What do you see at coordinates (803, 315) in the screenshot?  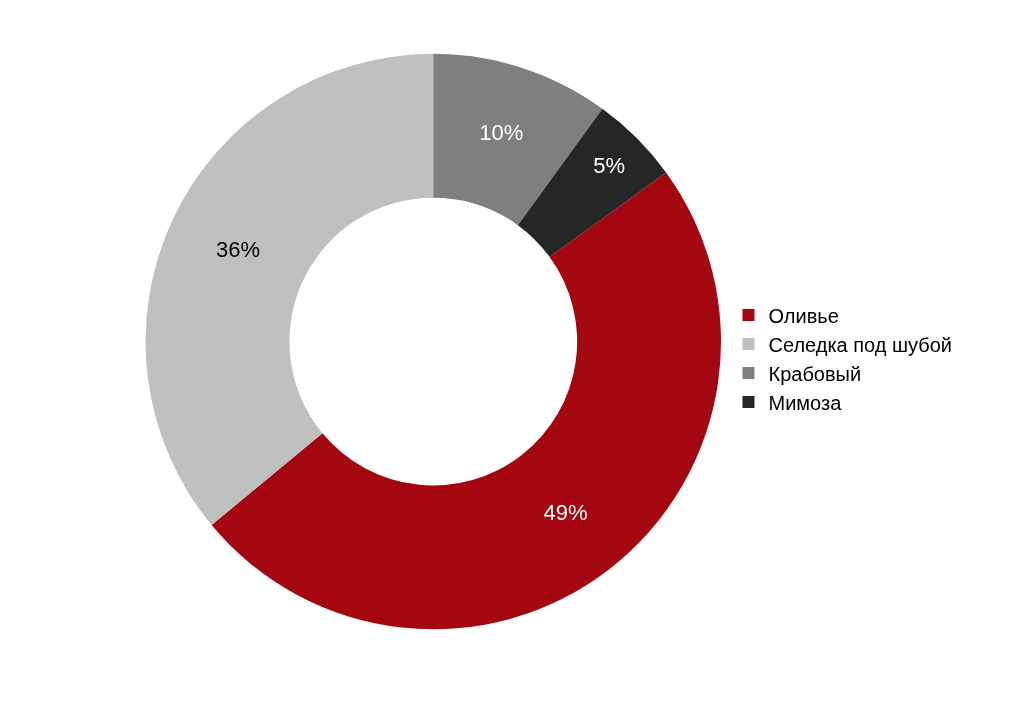 I see `legend-label: Оливье` at bounding box center [803, 315].